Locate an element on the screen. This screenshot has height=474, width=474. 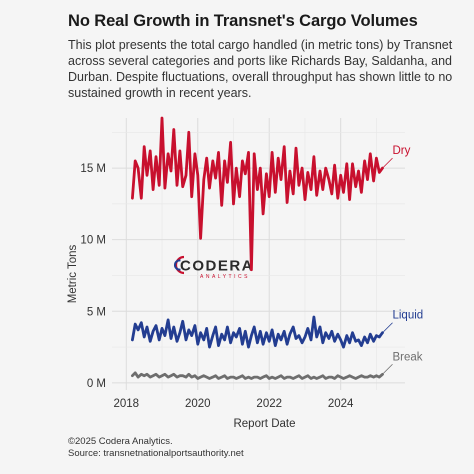
y-tick-label: 5 M is located at coordinates (96, 312).